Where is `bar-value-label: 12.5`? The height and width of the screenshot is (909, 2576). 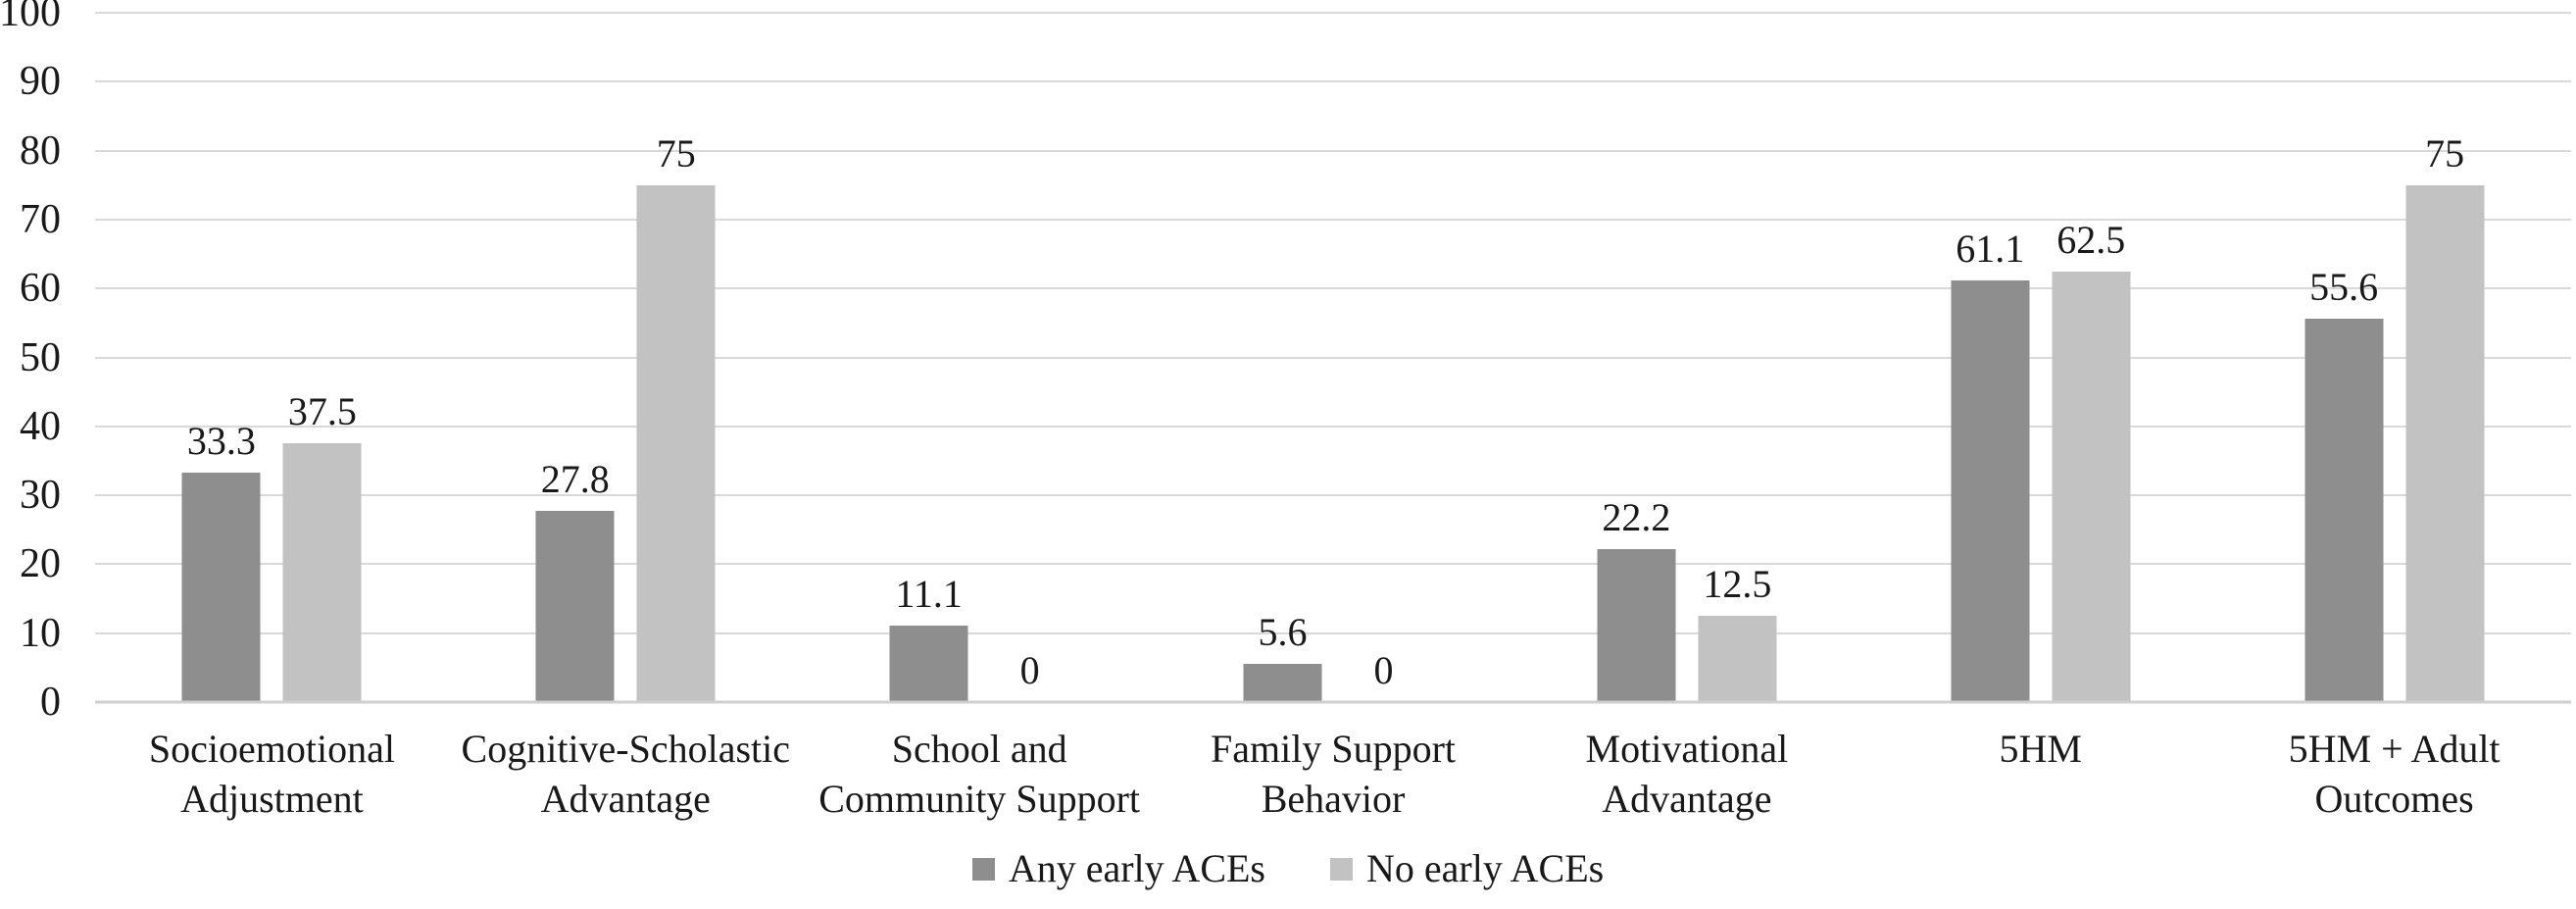 bar-value-label: 12.5 is located at coordinates (1737, 584).